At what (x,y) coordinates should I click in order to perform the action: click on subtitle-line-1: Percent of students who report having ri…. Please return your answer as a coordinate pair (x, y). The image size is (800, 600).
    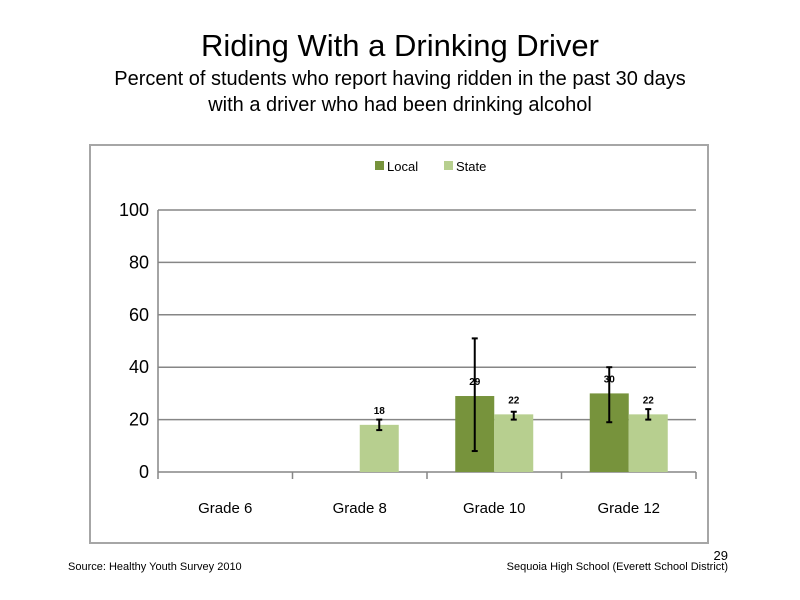
    Looking at the image, I should click on (400, 79).